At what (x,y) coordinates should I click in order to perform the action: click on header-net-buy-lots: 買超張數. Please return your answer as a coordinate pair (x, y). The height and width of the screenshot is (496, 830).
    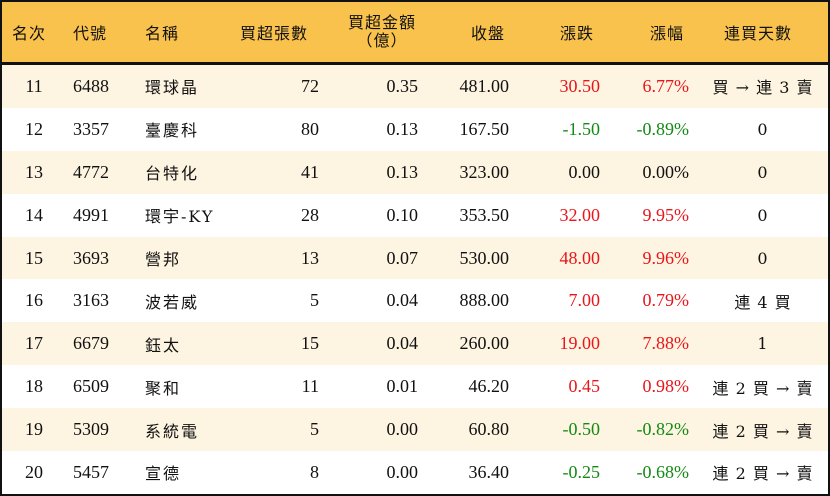
    Looking at the image, I should click on (274, 33).